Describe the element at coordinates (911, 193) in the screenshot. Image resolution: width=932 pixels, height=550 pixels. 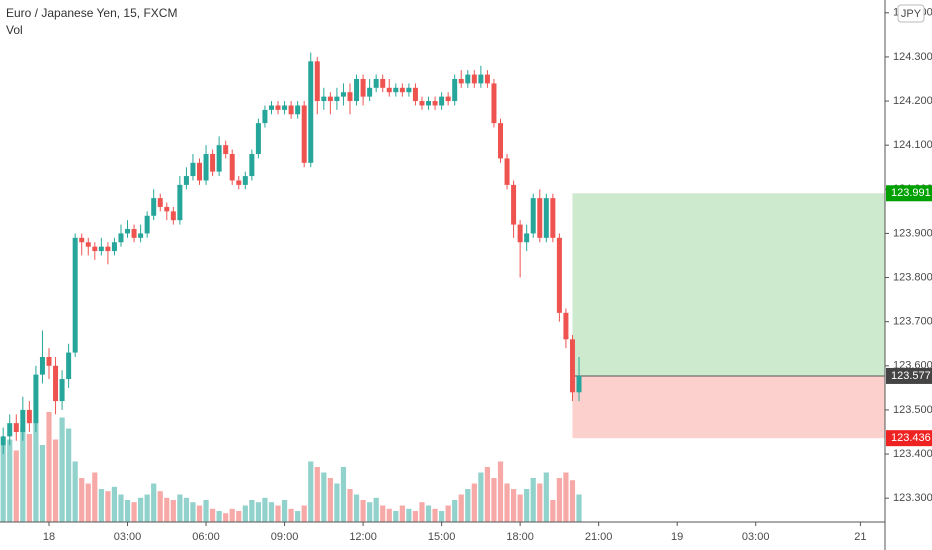
I see `price-badge-label: 123.991` at that location.